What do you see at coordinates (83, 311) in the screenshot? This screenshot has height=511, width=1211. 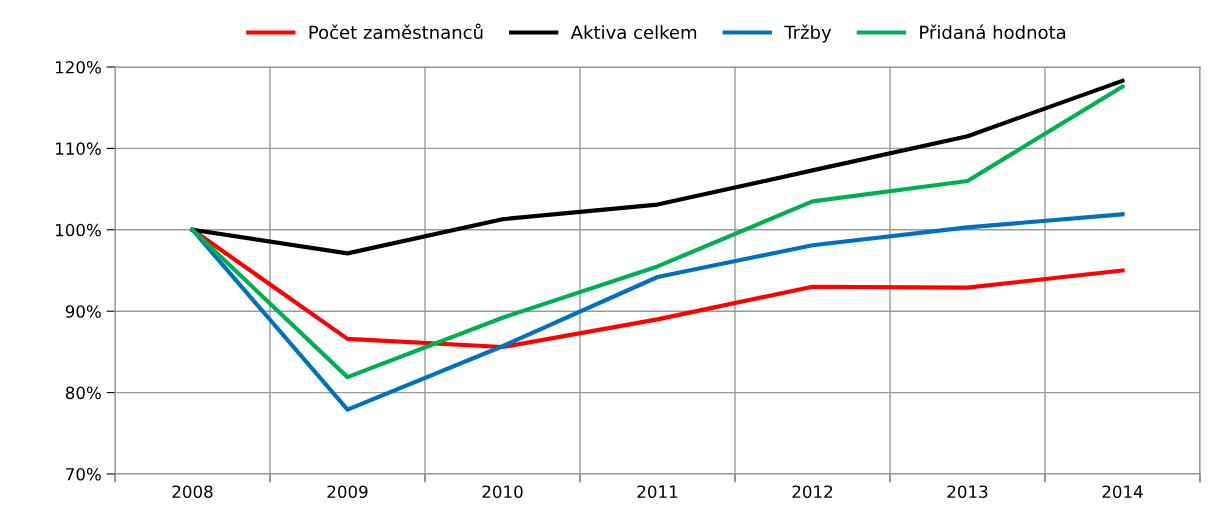 I see `y-tick-label: 90%` at bounding box center [83, 311].